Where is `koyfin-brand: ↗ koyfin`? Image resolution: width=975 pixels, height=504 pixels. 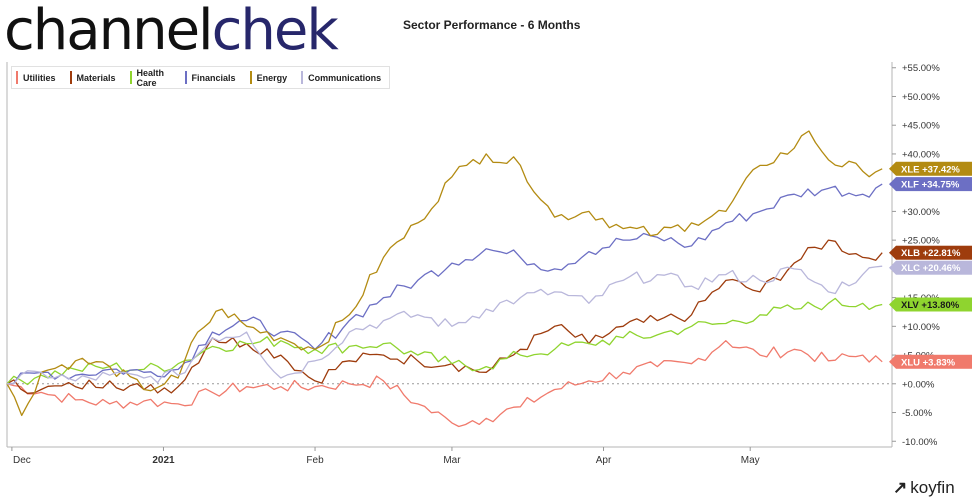 koyfin-brand: ↗ koyfin is located at coordinates (924, 488).